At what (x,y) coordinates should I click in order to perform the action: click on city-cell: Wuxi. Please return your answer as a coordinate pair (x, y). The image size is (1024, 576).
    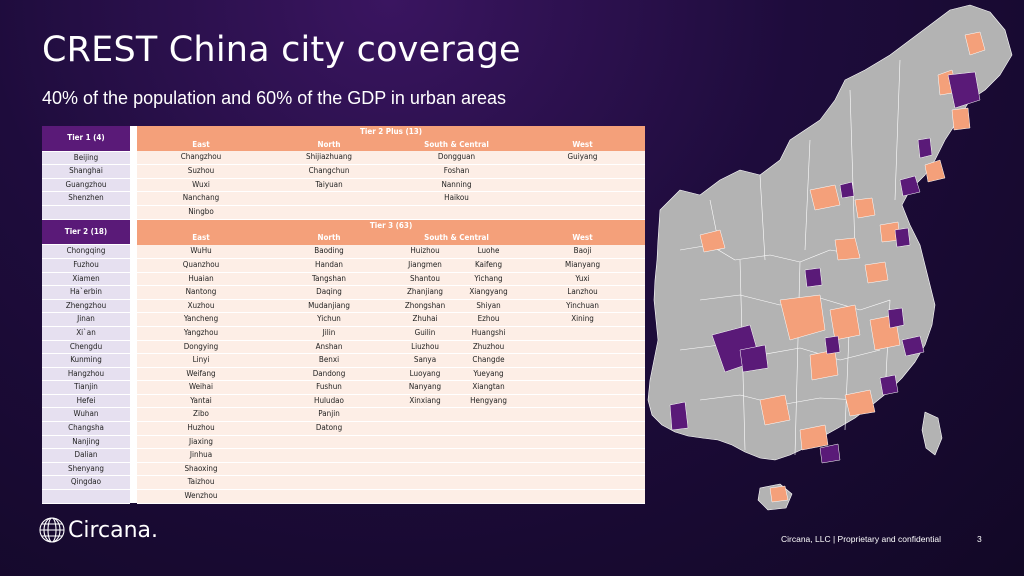
    Looking at the image, I should click on (201, 185).